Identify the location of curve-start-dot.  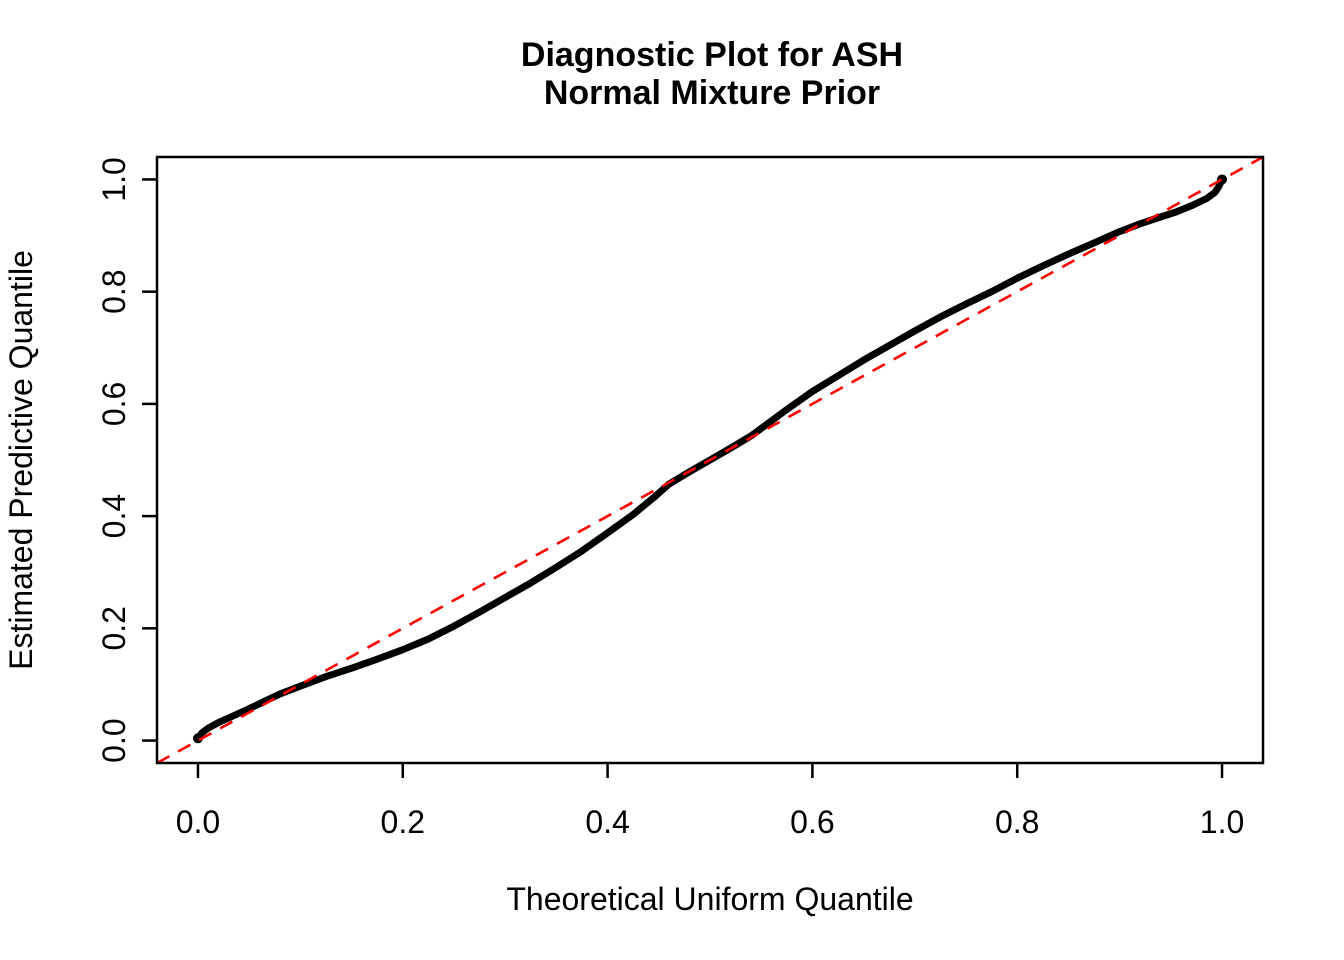
(197, 738).